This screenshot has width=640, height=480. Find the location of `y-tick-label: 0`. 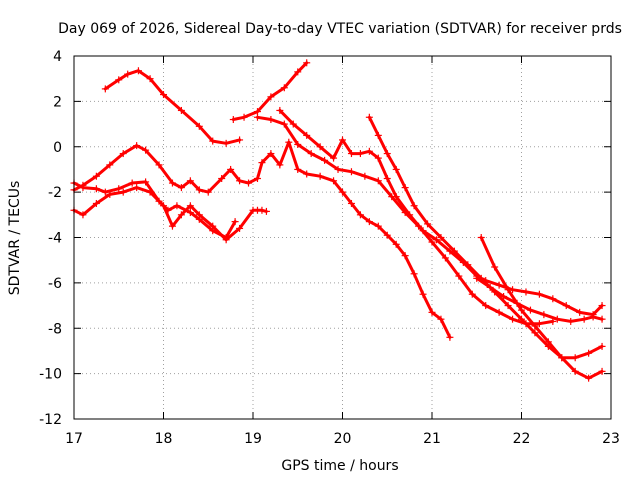

y-tick-label: 0 is located at coordinates (57, 148).